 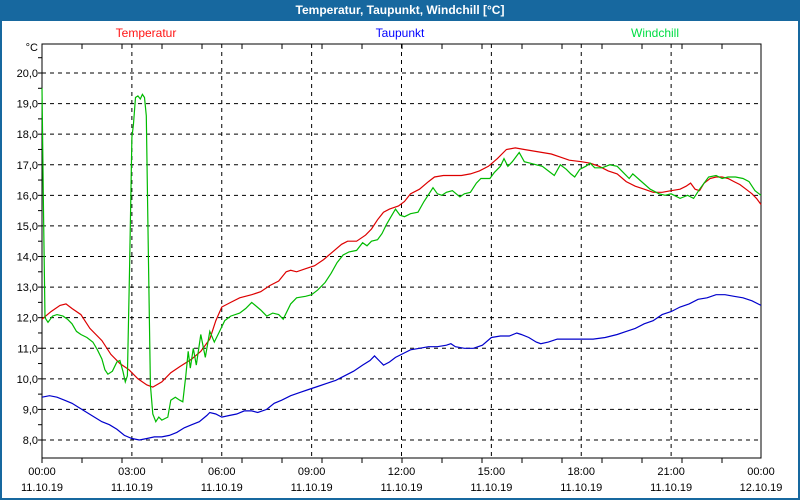 What do you see at coordinates (31, 48) in the screenshot?
I see `y-axis-unit-label: °C` at bounding box center [31, 48].